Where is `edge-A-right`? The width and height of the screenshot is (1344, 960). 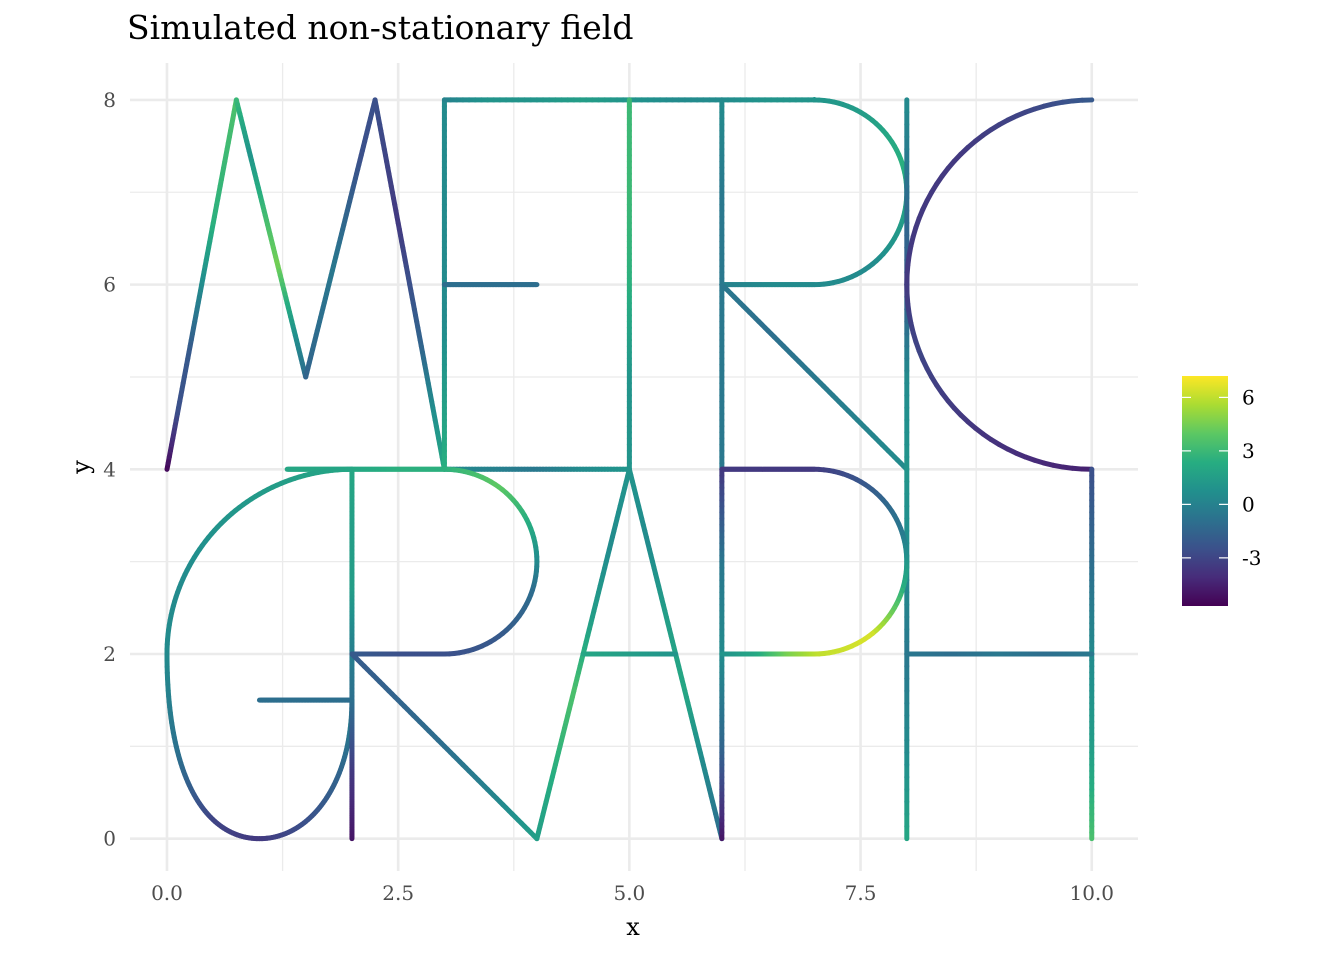 edge-A-right is located at coordinates (675, 654).